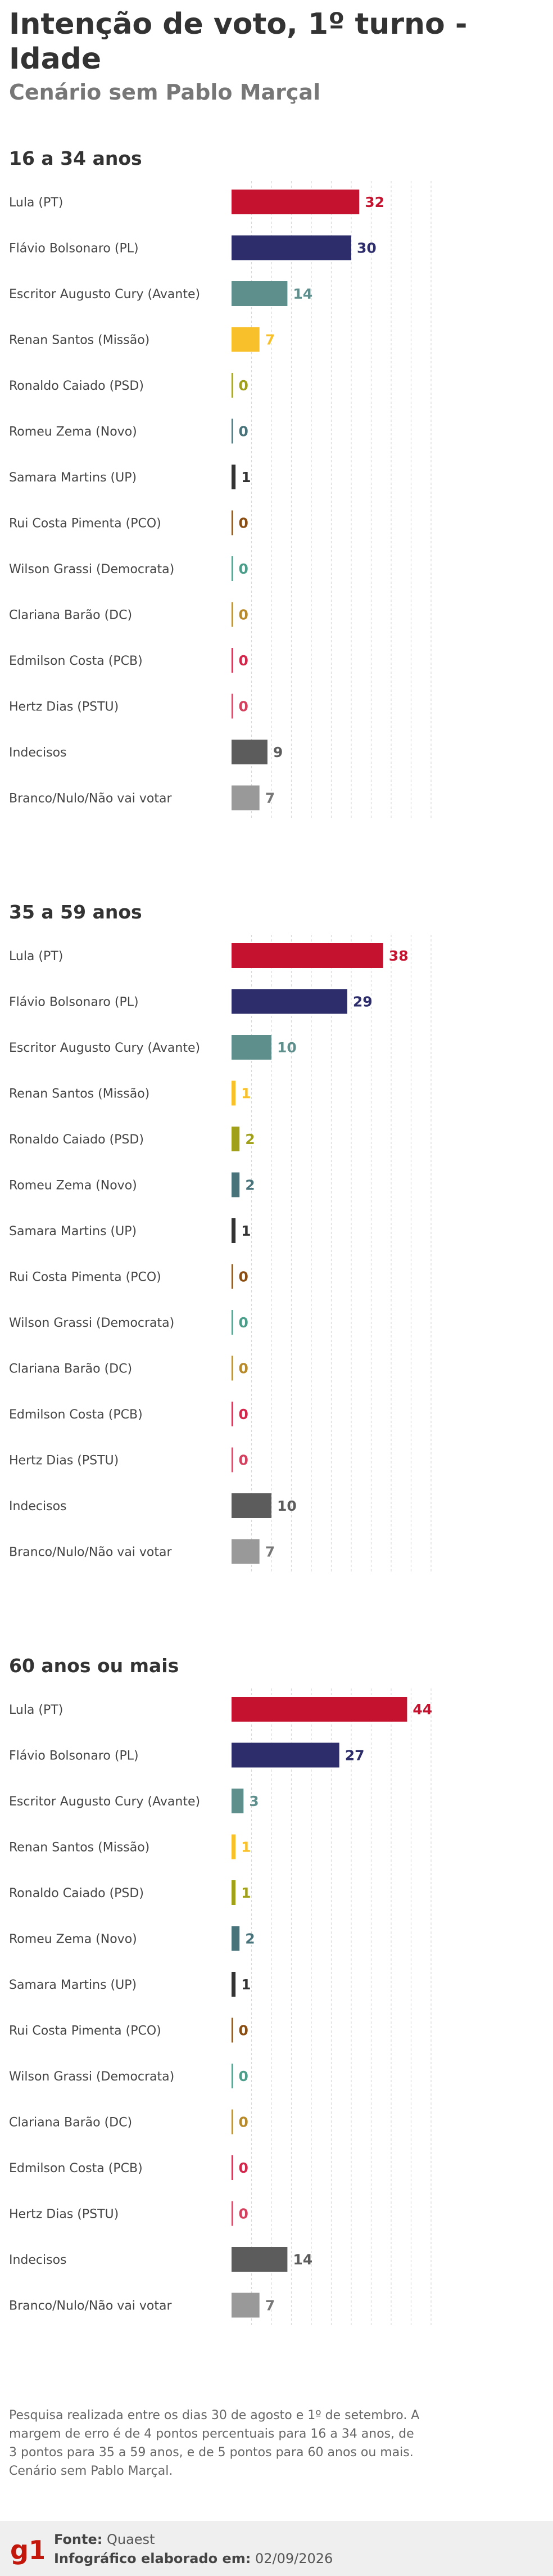 This screenshot has width=553, height=2576. Describe the element at coordinates (355, 1756) in the screenshot. I see `data-label: 27` at that location.